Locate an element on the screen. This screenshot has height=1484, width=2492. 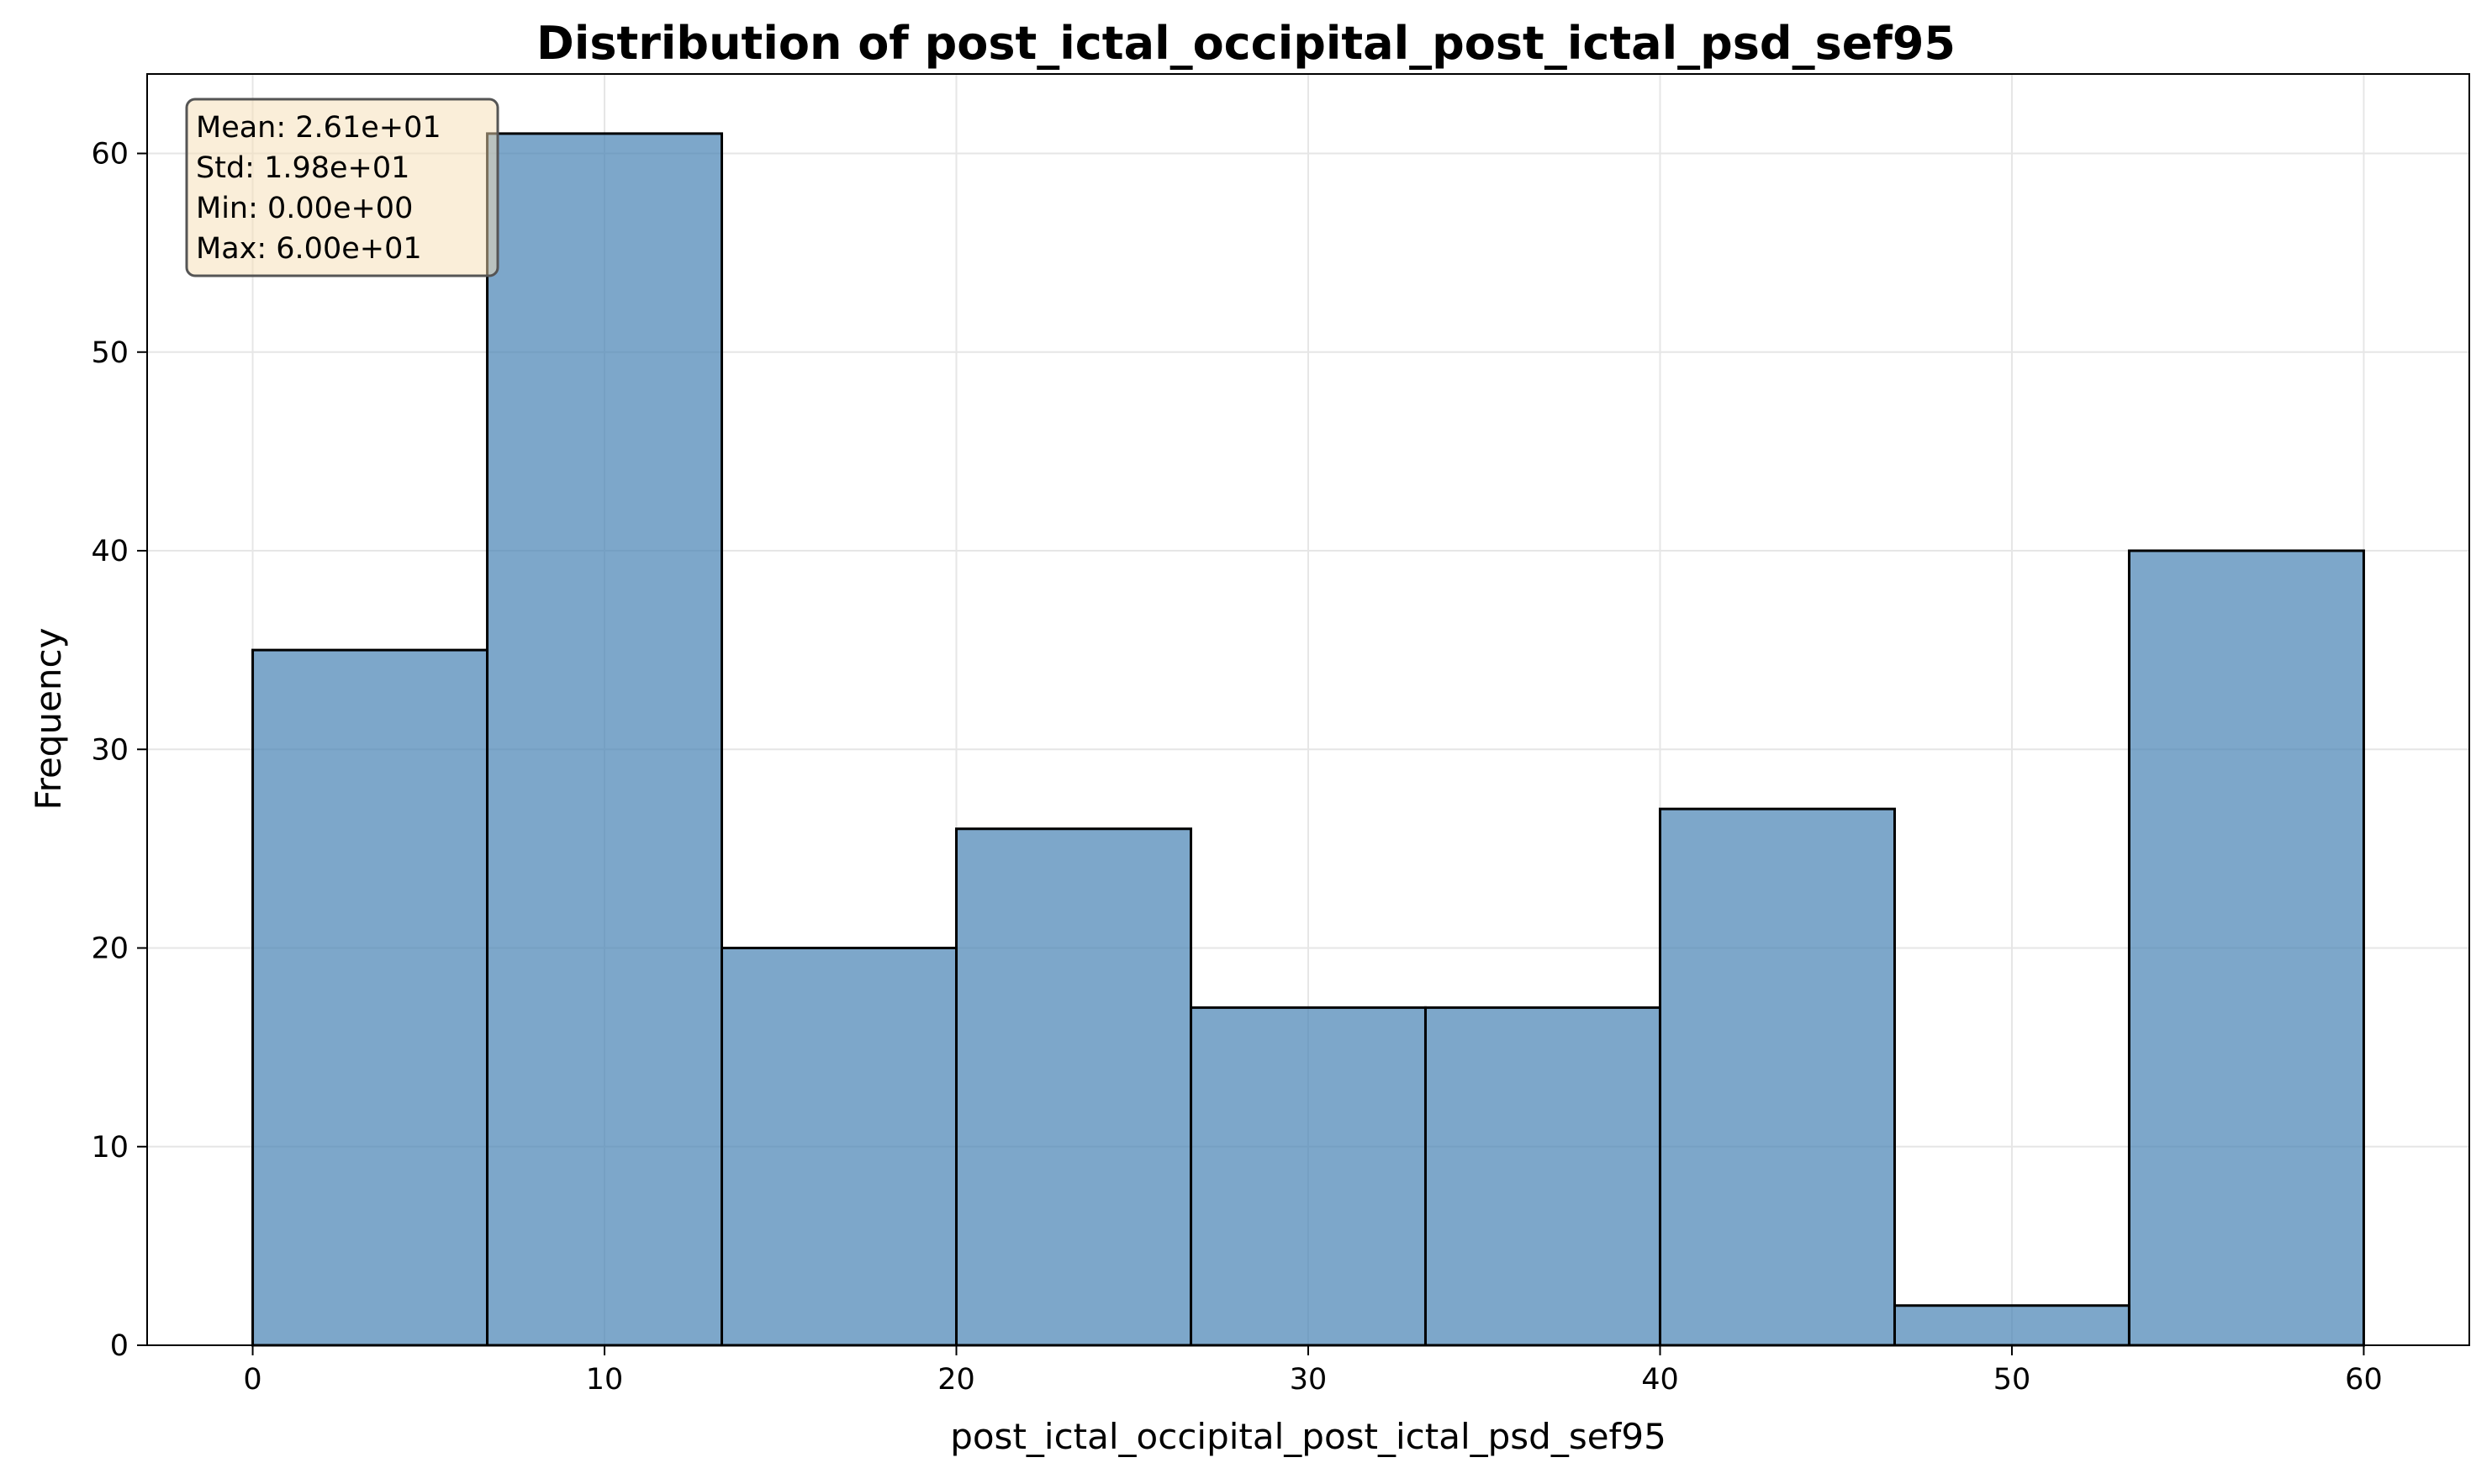
y-tick-label: 60 is located at coordinates (110, 155).